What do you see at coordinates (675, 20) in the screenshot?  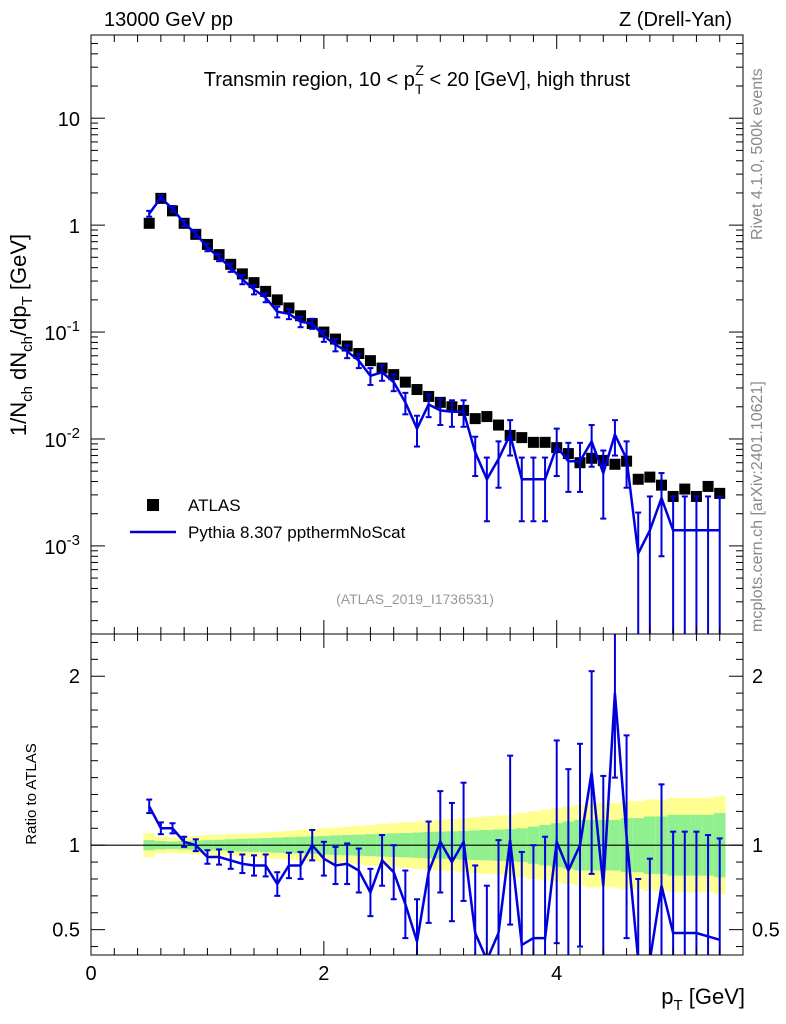 I see `header-right: Z (Drell-Yan)` at bounding box center [675, 20].